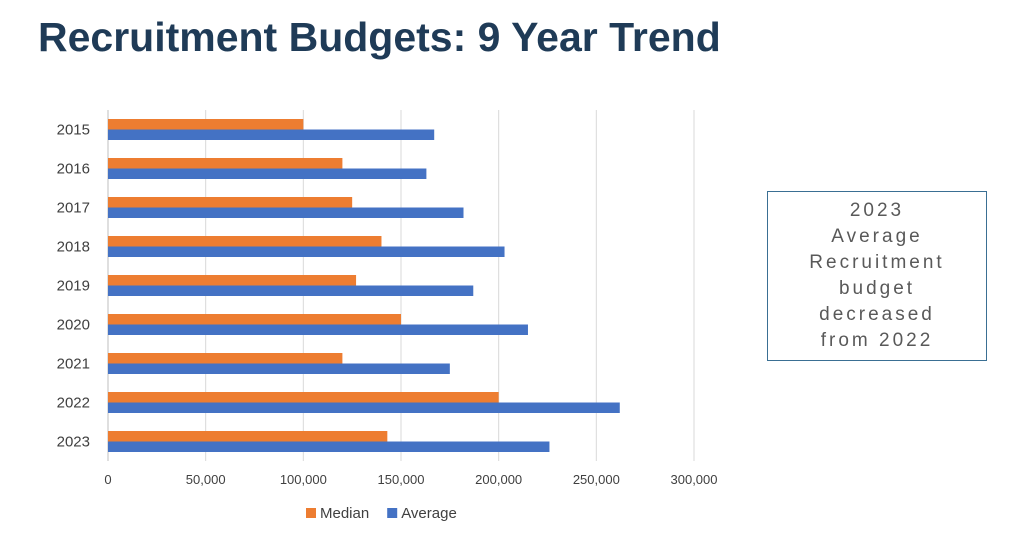 The width and height of the screenshot is (1024, 536). What do you see at coordinates (271, 134) in the screenshot?
I see `bar-average-2015` at bounding box center [271, 134].